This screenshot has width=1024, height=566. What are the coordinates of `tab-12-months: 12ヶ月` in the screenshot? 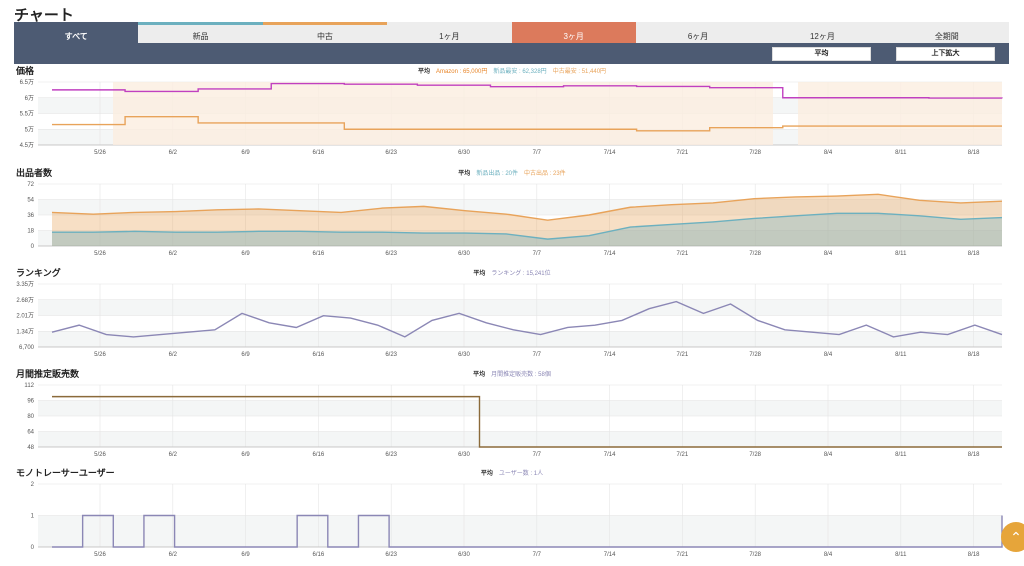 It's located at (822, 32).